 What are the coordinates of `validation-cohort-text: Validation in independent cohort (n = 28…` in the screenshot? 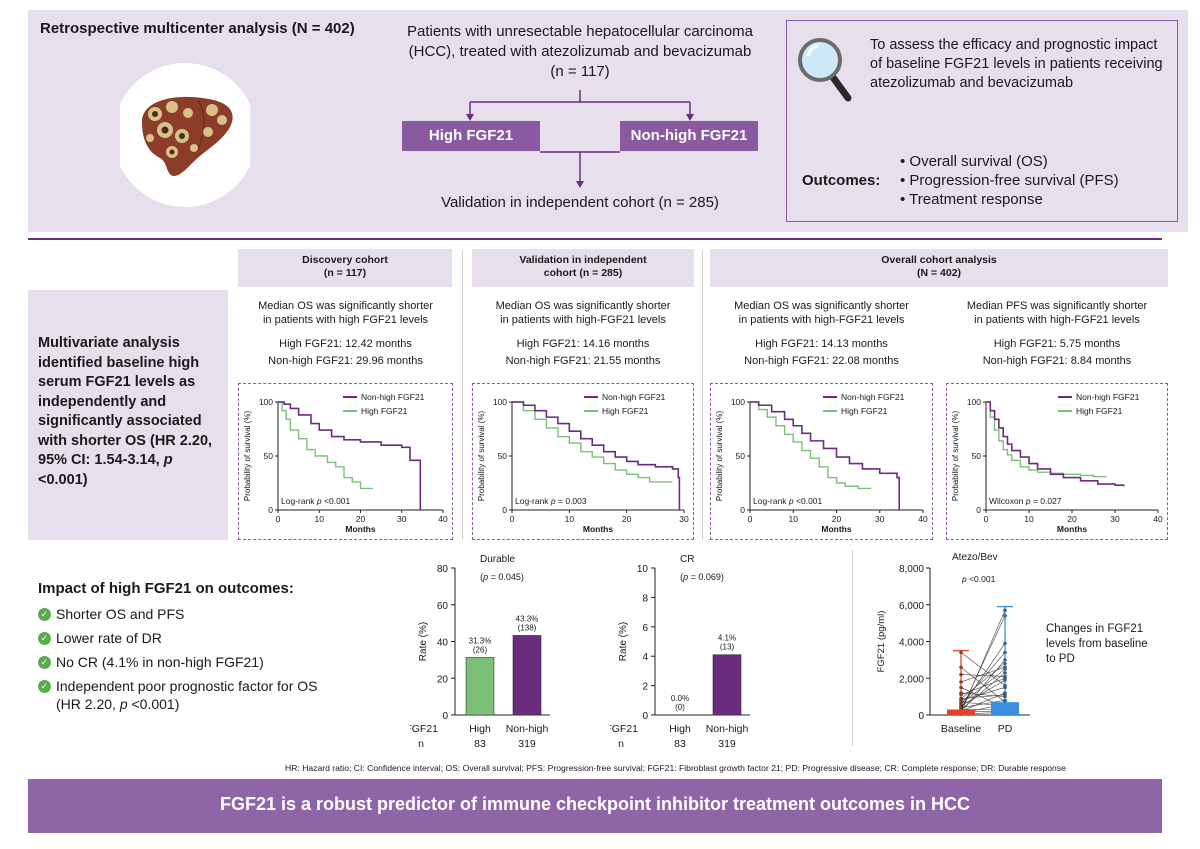 It's located at (580, 202).